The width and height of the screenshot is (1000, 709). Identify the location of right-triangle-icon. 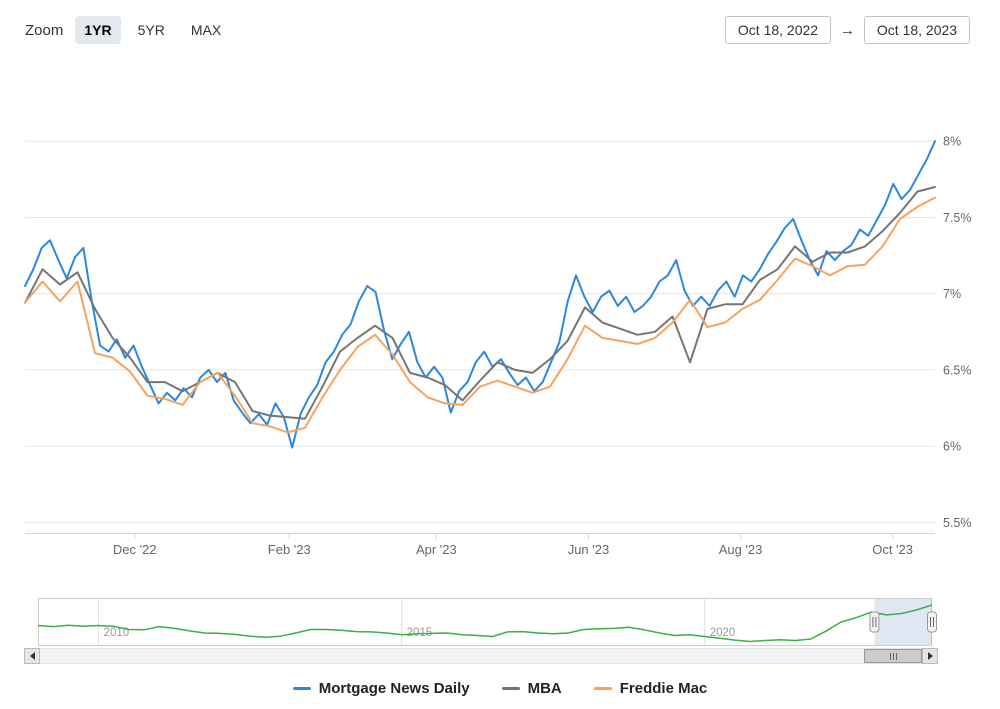
(930, 656).